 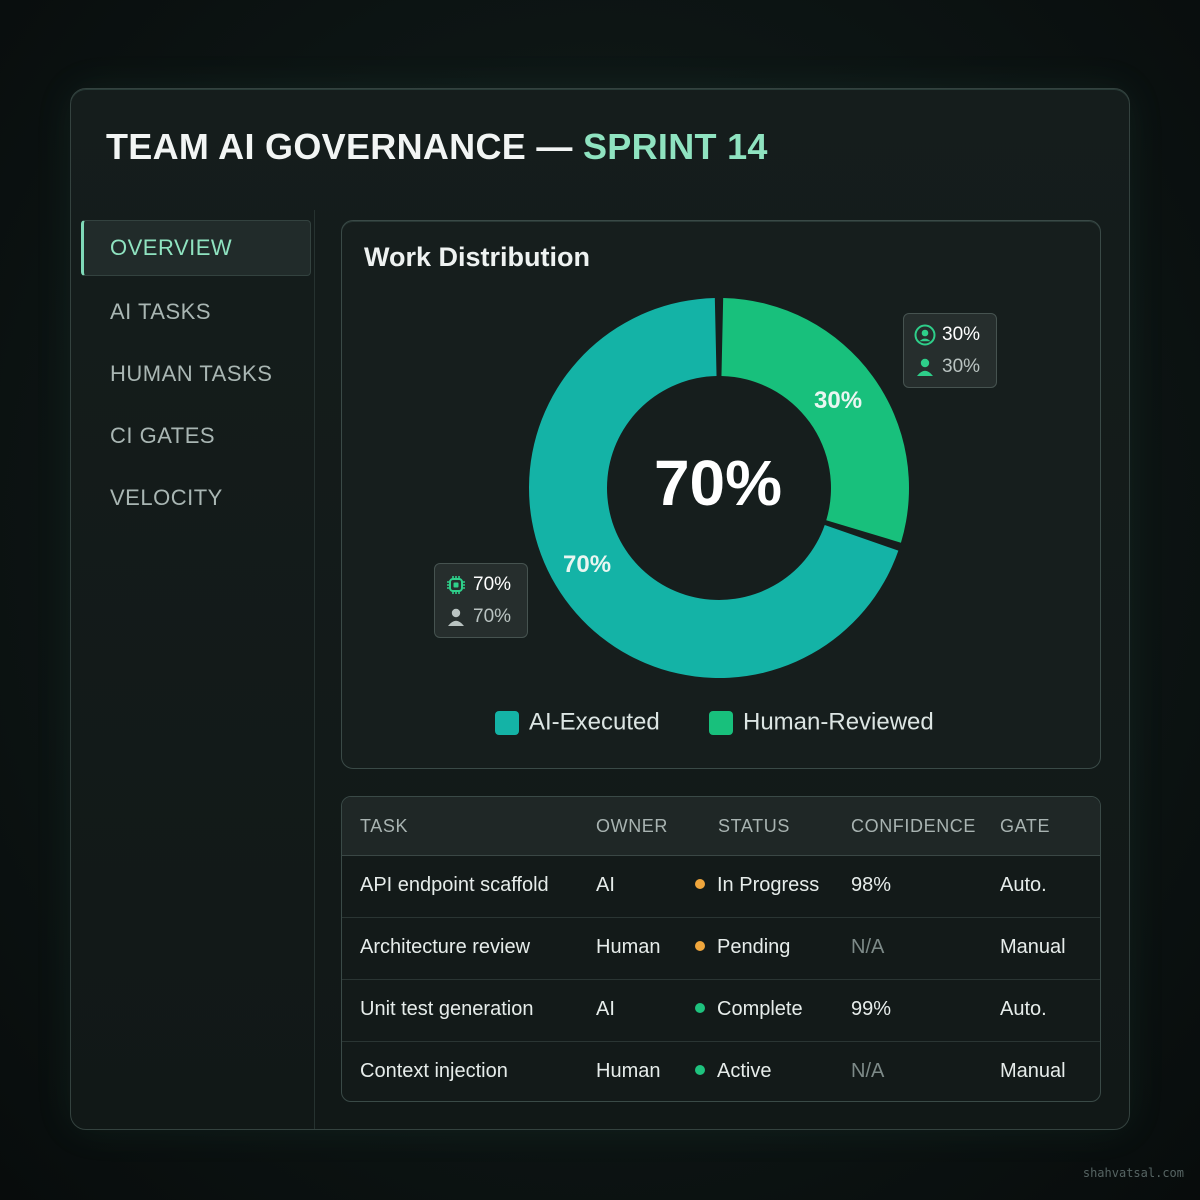 I want to click on human-segment-label: 30%, so click(x=838, y=400).